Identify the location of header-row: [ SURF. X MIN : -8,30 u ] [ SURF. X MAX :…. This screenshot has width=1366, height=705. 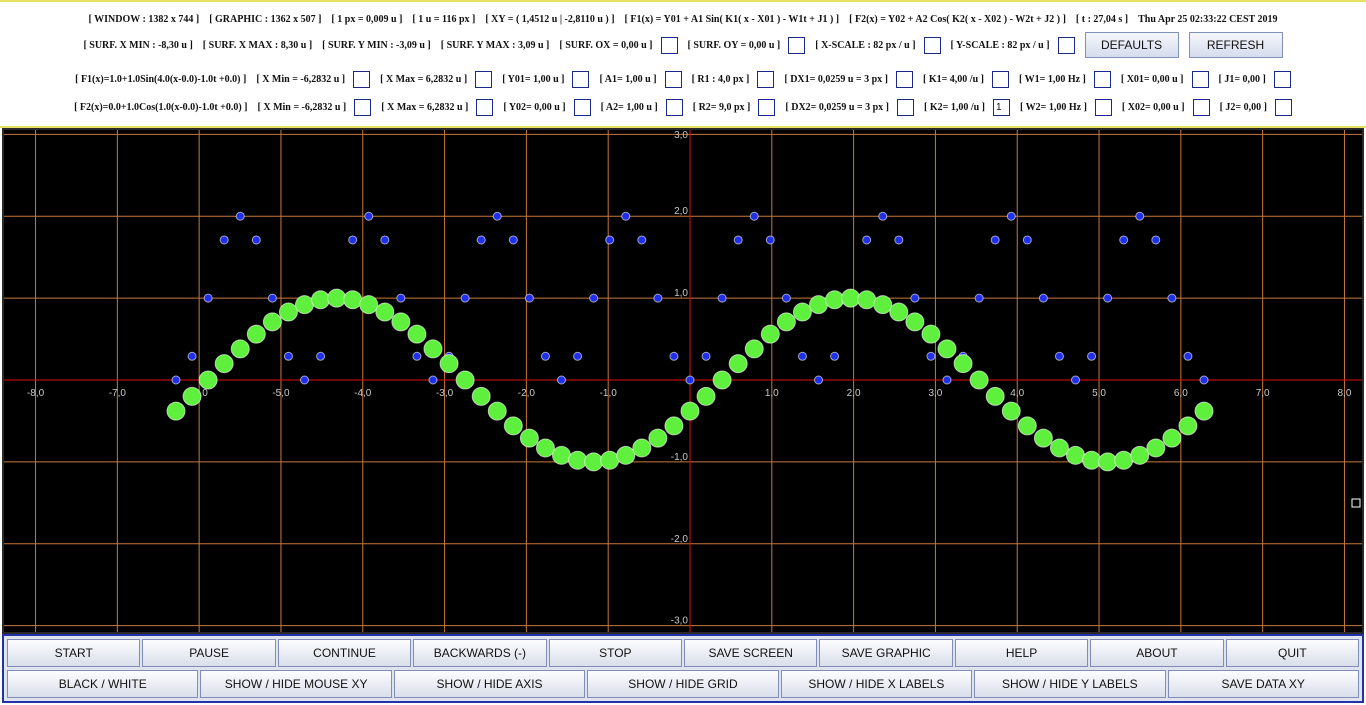
(683, 45).